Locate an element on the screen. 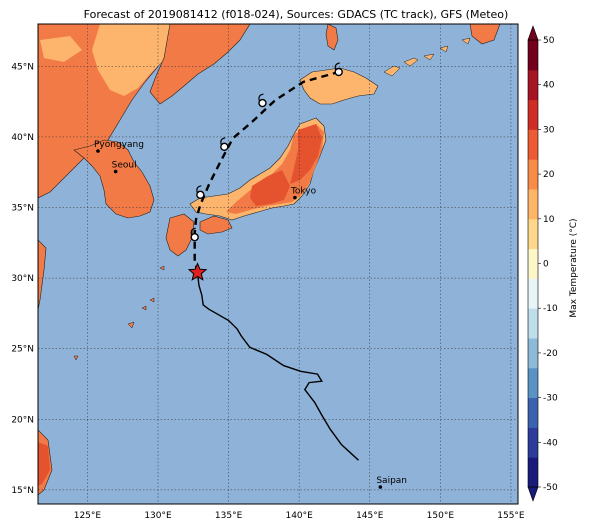 The width and height of the screenshot is (592, 529). lon-tick-label: 155°E is located at coordinates (511, 516).